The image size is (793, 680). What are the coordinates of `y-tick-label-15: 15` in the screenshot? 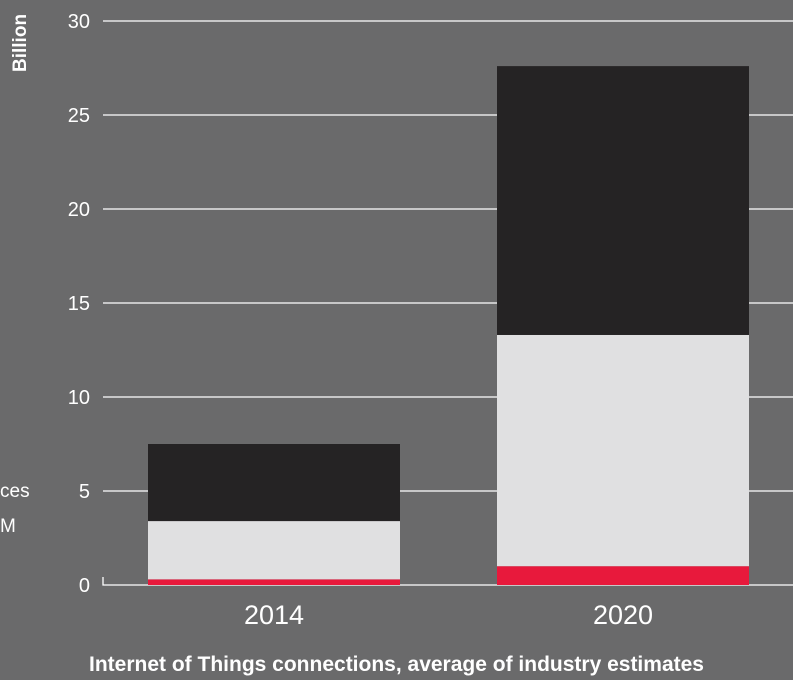 It's located at (79, 304).